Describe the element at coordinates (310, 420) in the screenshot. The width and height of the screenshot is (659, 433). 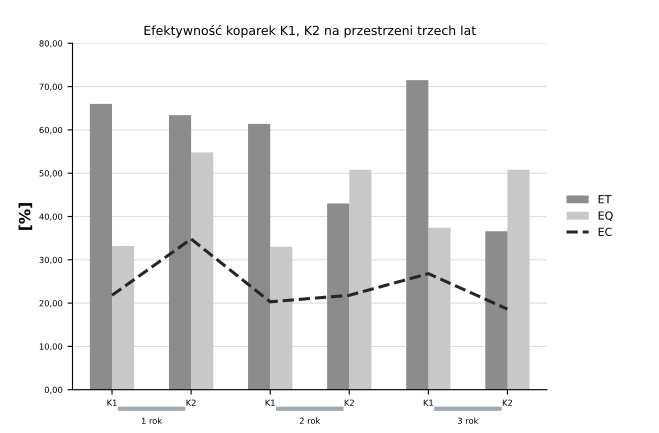
I see `text: 2 rok` at that location.